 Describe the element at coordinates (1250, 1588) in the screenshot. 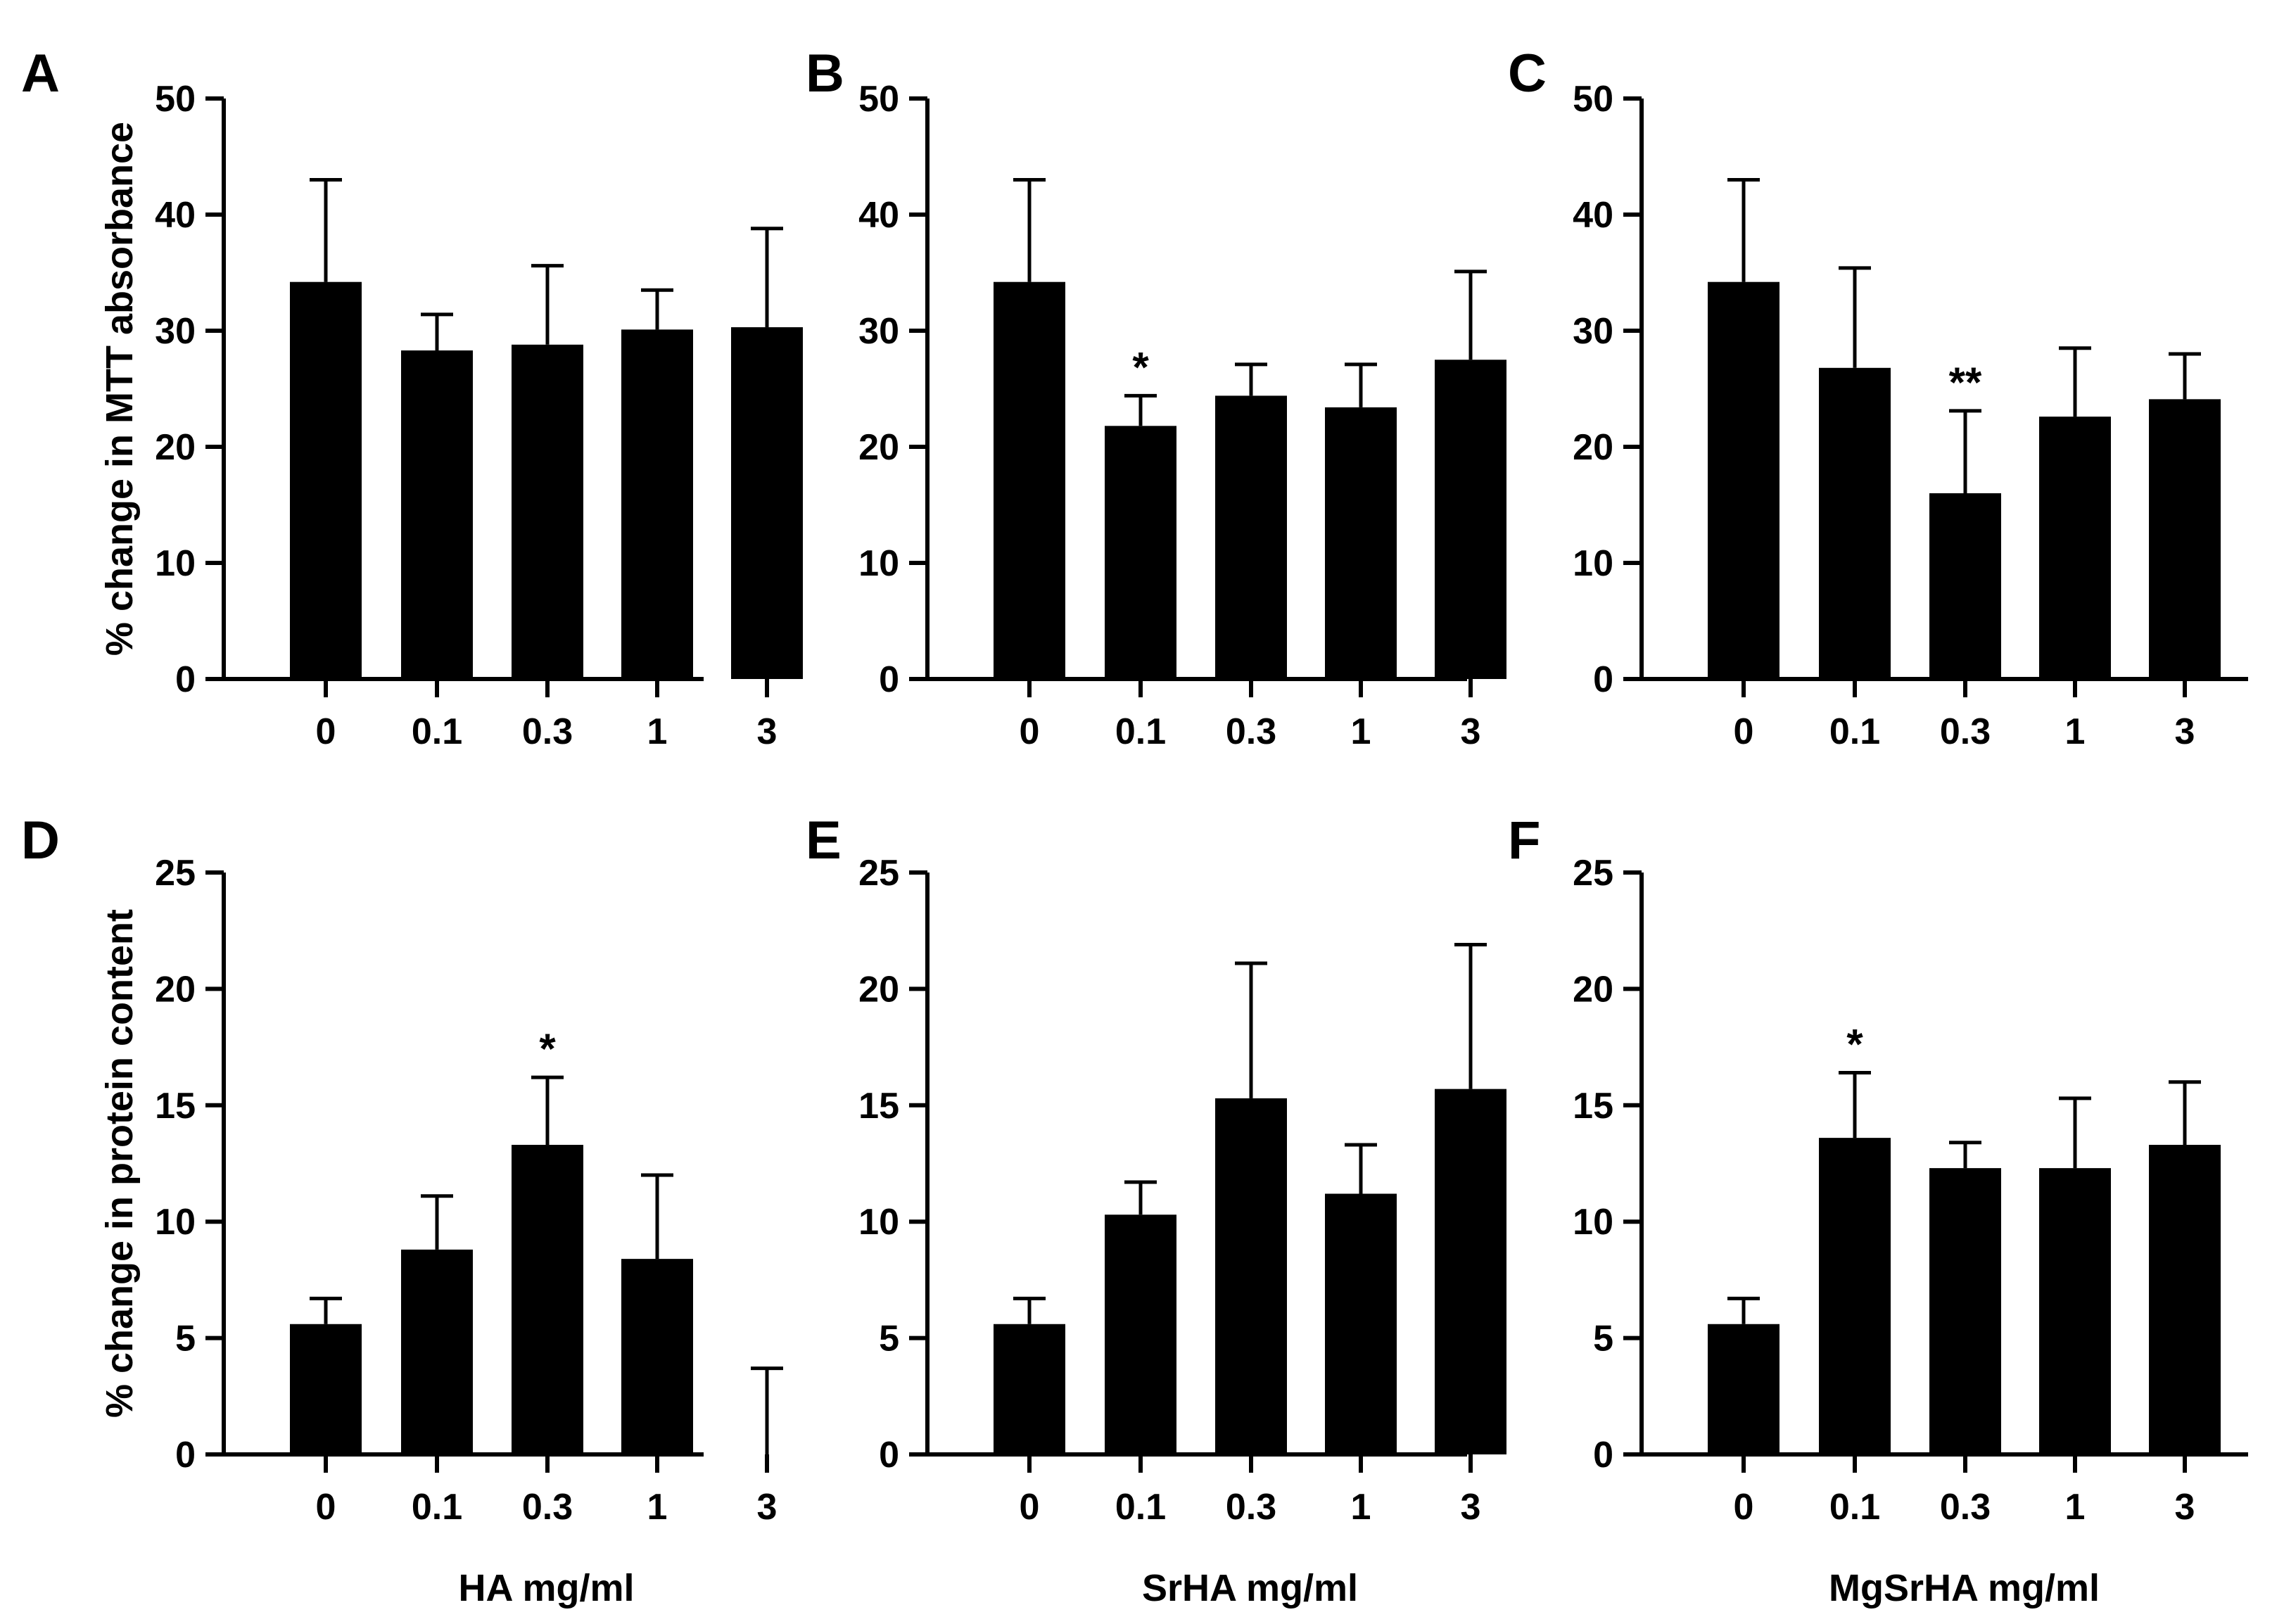

I see `x-axis-label: SrHA mg/ml` at that location.